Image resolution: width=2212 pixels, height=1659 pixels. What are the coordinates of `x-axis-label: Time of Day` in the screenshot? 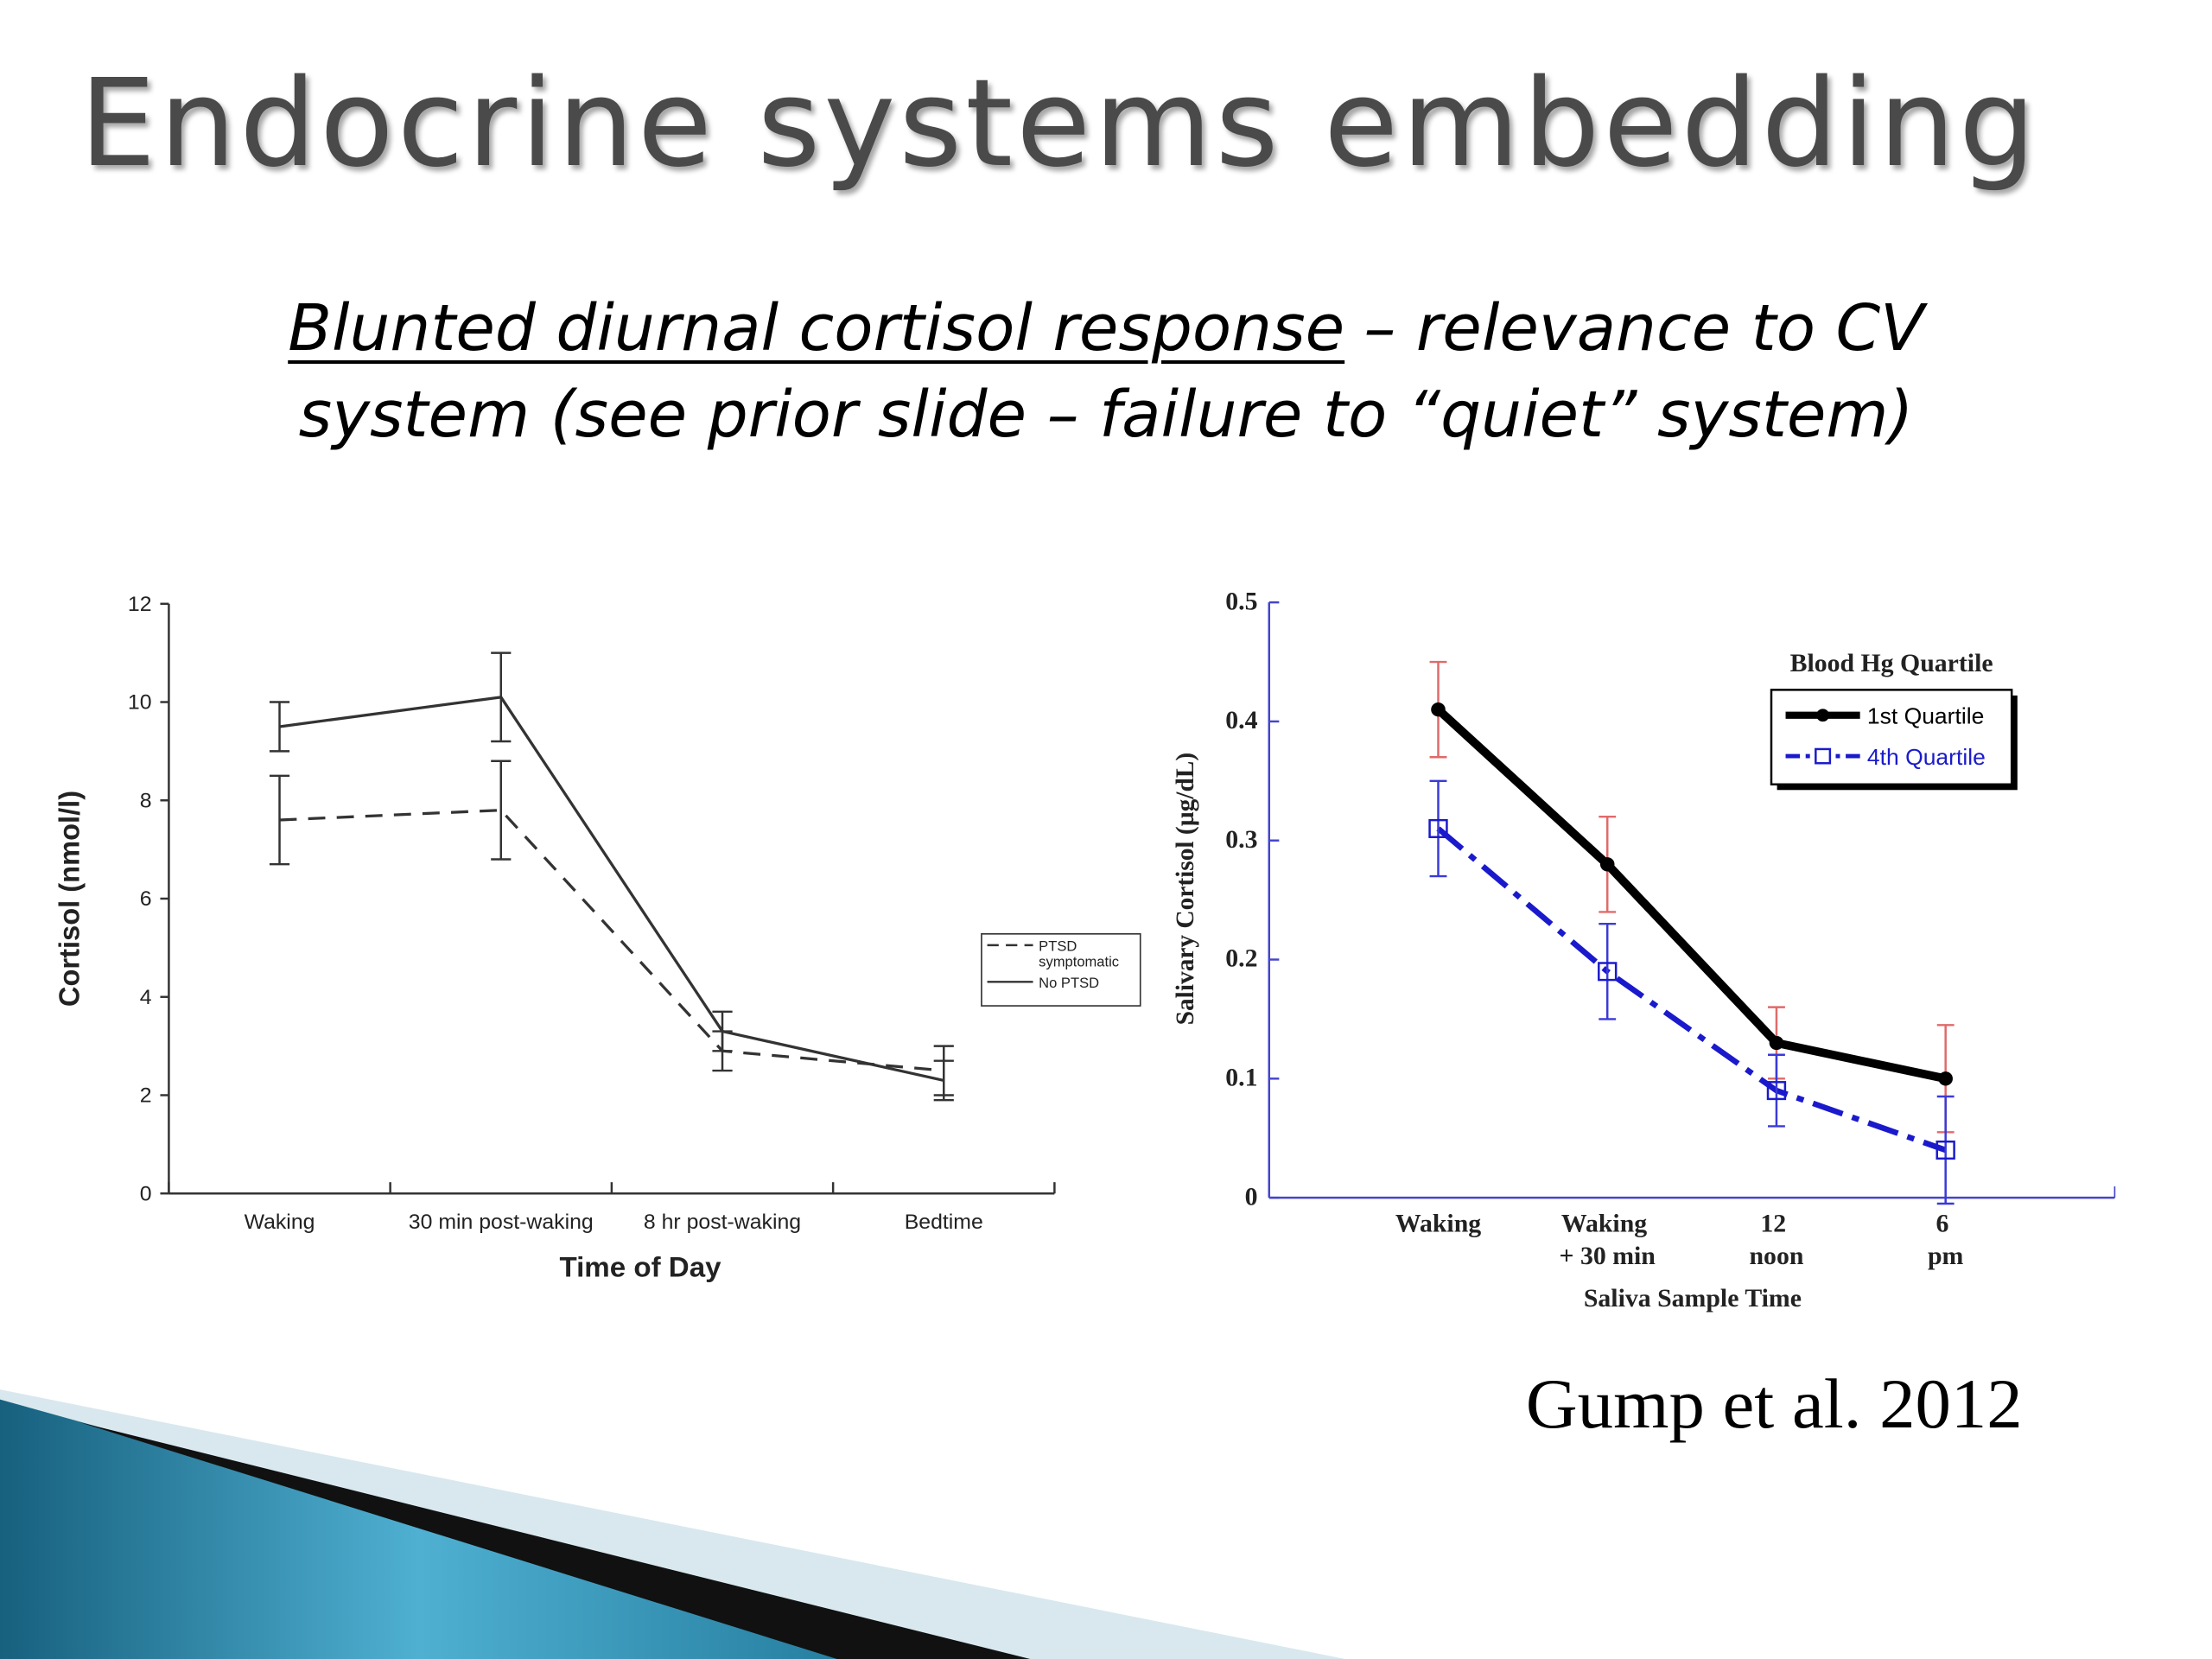 It's located at (640, 1267).